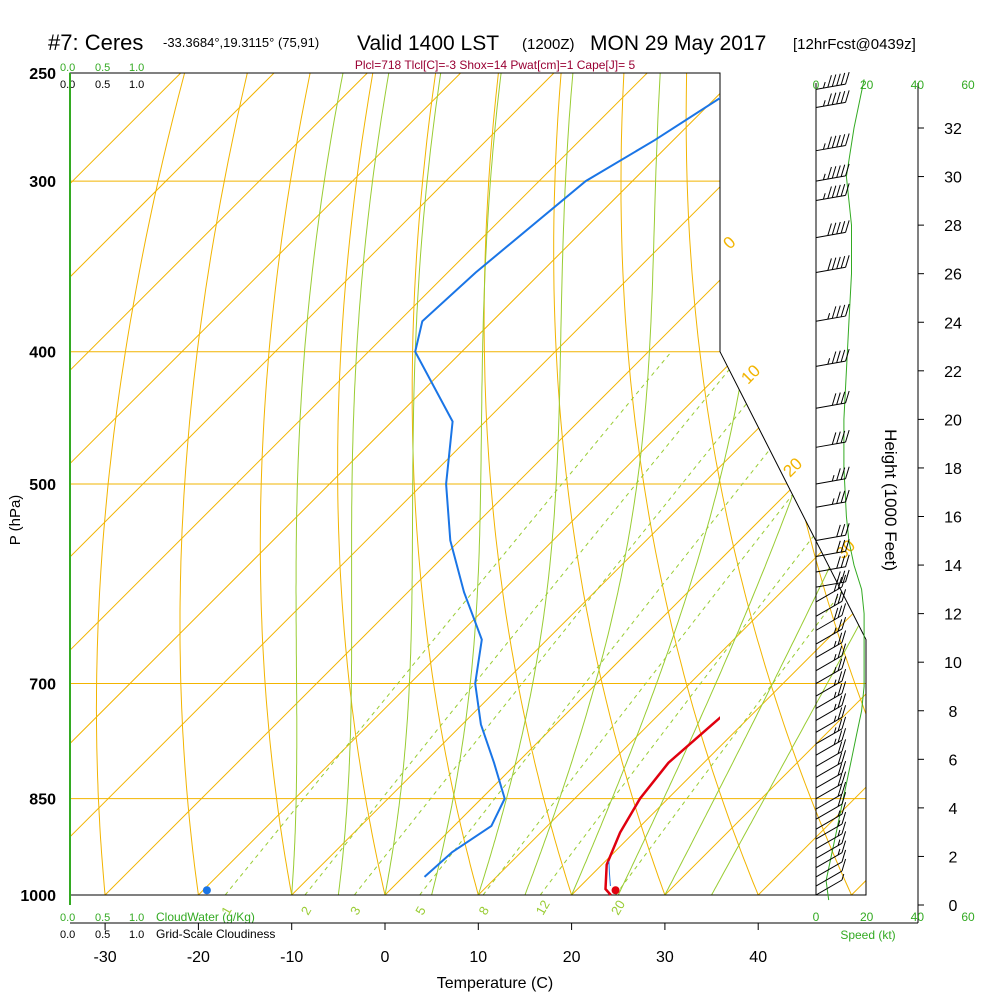 The width and height of the screenshot is (1000, 1000). I want to click on cloudwater-tick-bottom: 0.5, so click(102, 918).